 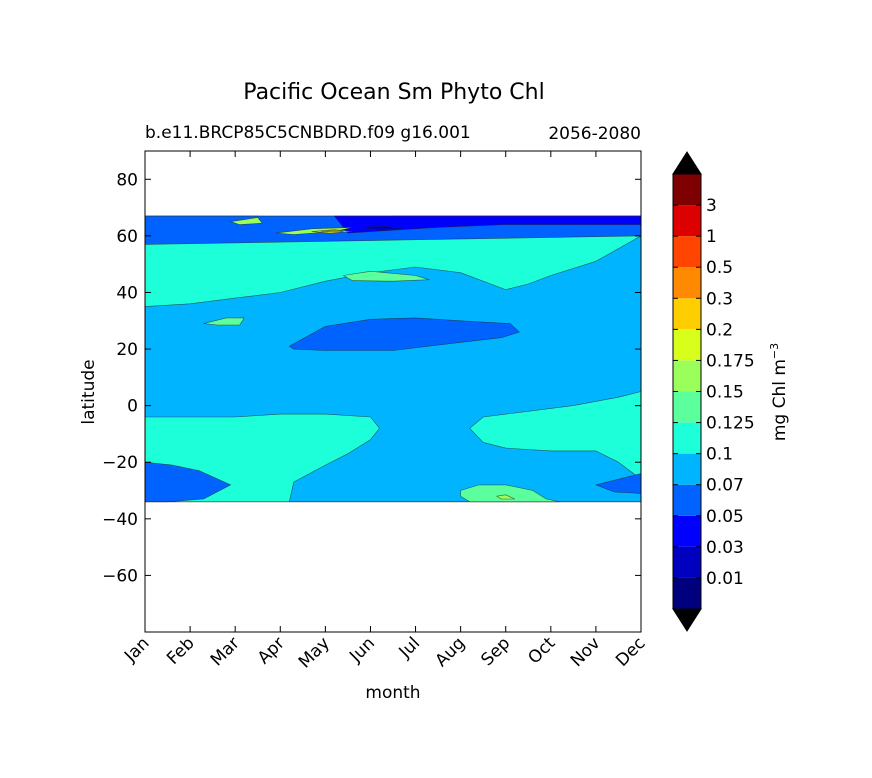 I want to click on colorbar-tick-label: 3, so click(x=711, y=206).